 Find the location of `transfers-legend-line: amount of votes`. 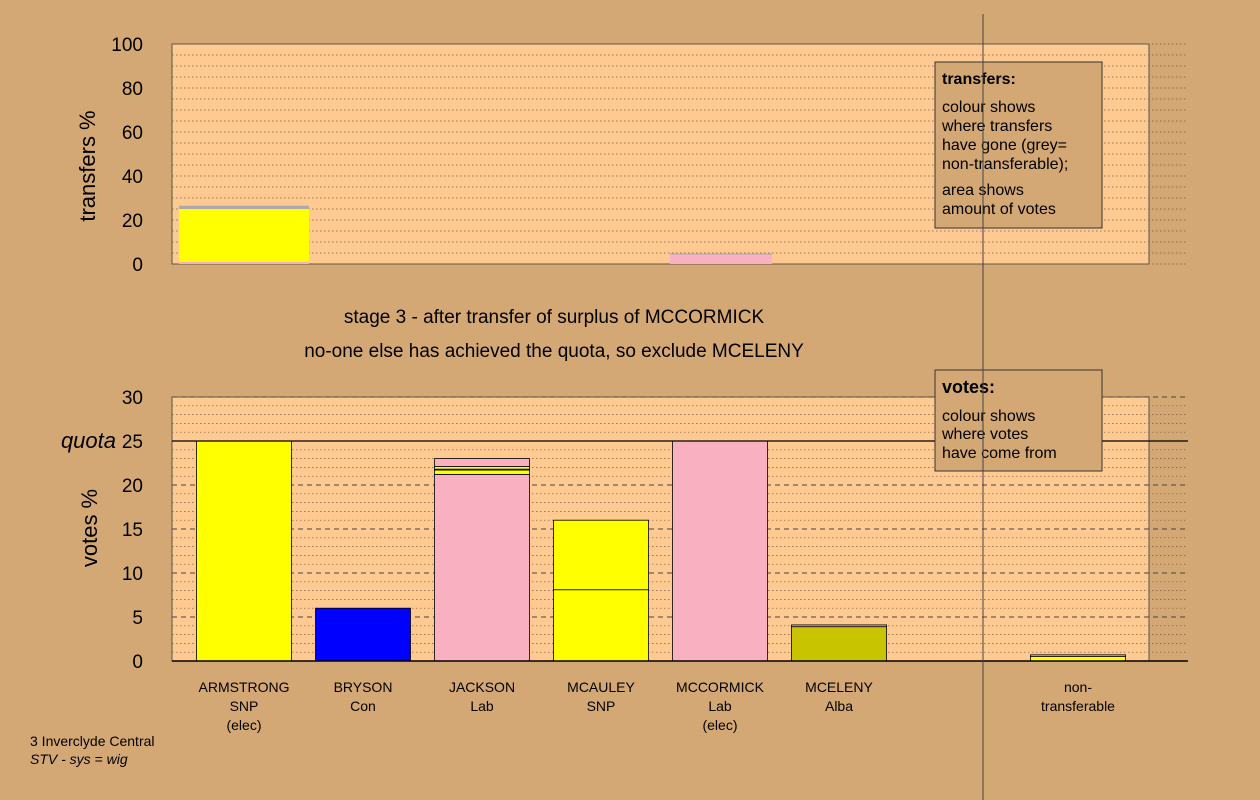

transfers-legend-line: amount of votes is located at coordinates (999, 209).